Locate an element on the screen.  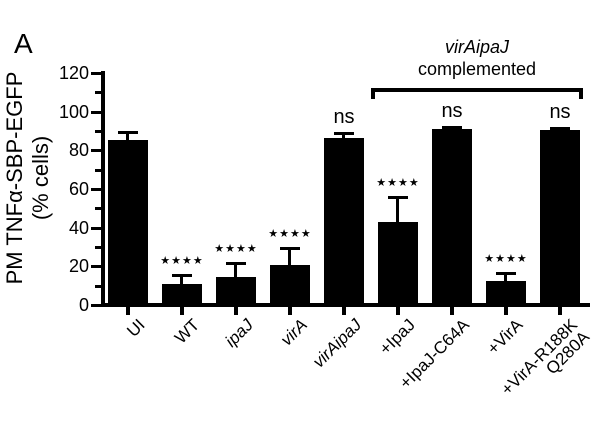
x-tick-label-virAipaJ: virAipaJ is located at coordinates (336, 343).